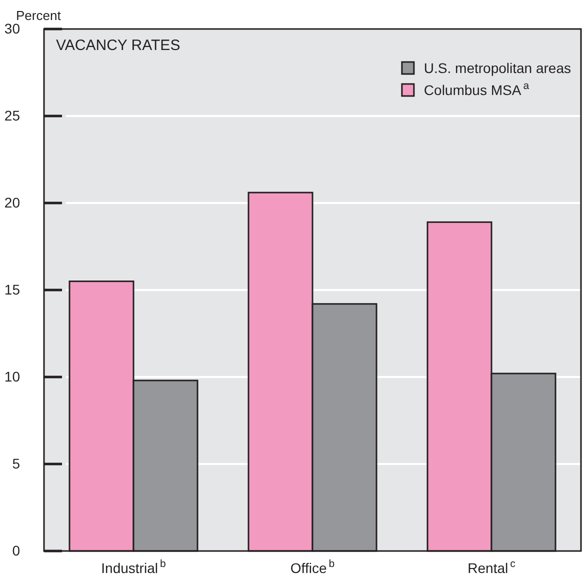 The height and width of the screenshot is (584, 584). I want to click on y-tick-label: 30, so click(12, 28).